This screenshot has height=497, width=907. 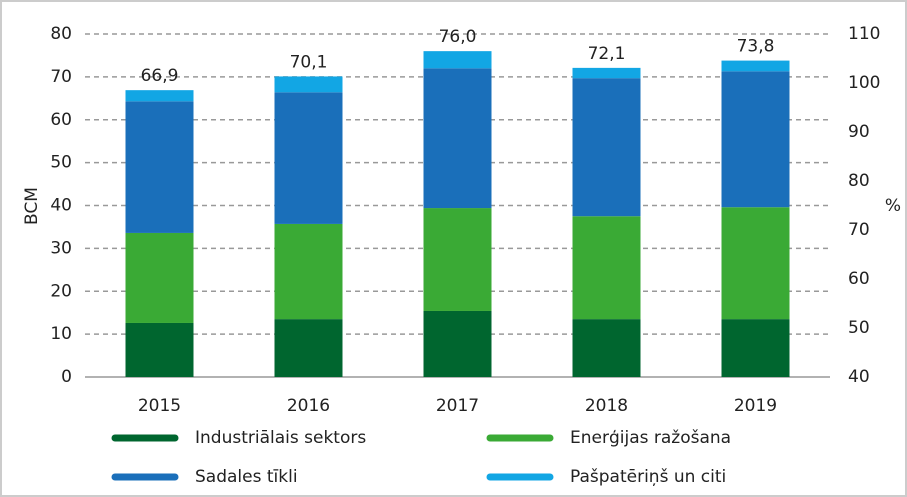 I want to click on y2-tick-label: 100, so click(x=864, y=83).